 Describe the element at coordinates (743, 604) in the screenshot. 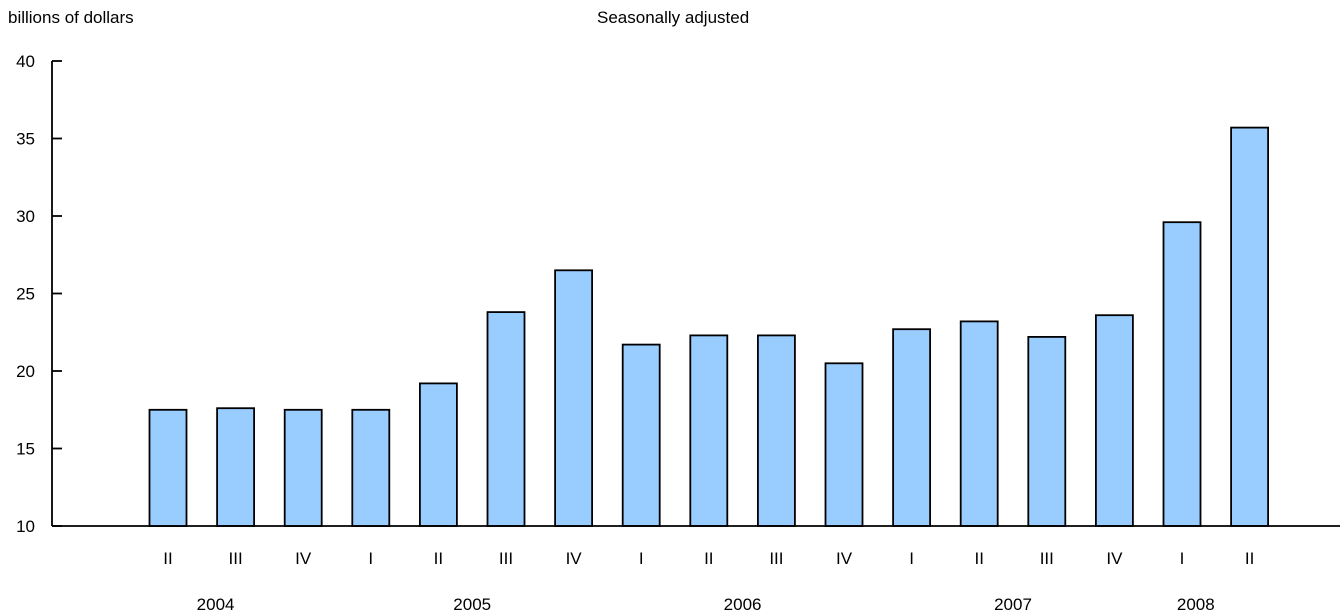

I see `year-label: 2006` at that location.